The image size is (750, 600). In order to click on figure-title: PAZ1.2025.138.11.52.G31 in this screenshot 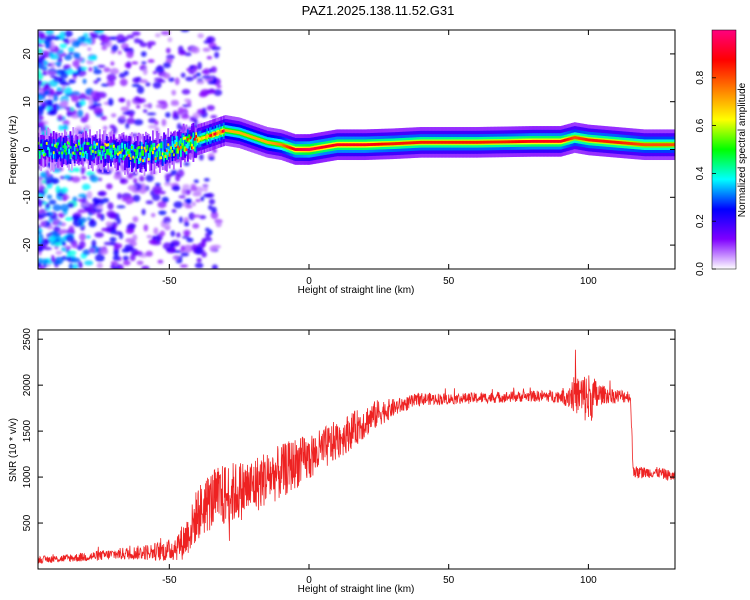, I will do `click(378, 10)`.